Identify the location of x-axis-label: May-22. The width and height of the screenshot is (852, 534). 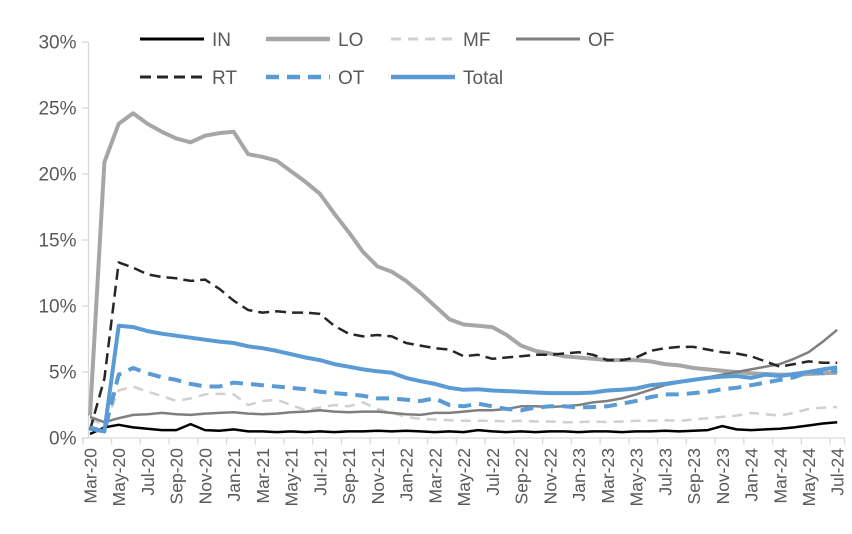
(464, 477).